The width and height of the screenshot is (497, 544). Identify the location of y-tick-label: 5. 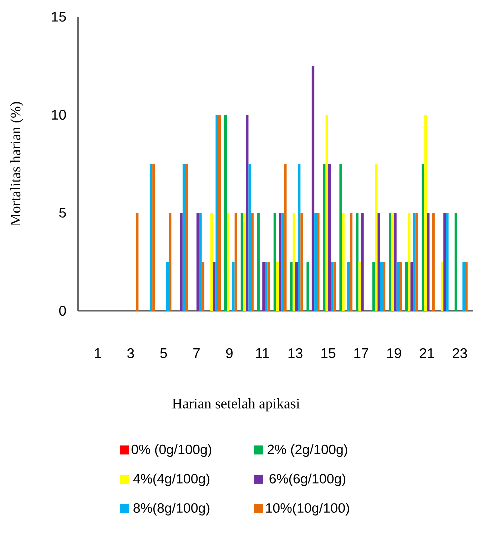
(62, 213).